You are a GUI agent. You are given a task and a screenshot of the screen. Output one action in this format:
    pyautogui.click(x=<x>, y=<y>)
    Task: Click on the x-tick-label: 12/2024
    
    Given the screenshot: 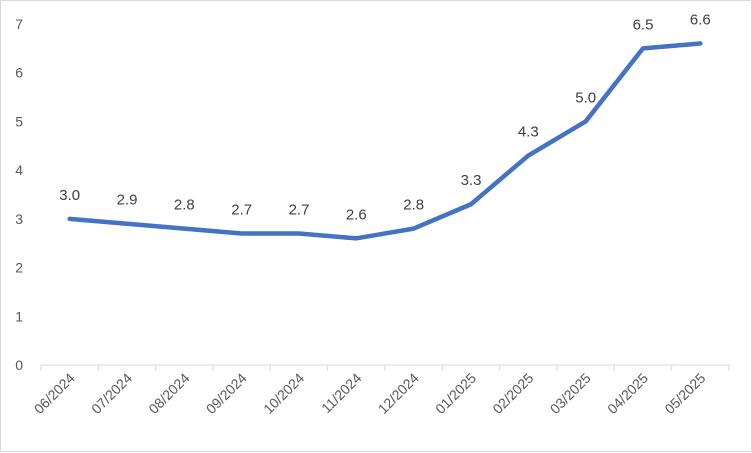 What is the action you would take?
    pyautogui.click(x=398, y=393)
    